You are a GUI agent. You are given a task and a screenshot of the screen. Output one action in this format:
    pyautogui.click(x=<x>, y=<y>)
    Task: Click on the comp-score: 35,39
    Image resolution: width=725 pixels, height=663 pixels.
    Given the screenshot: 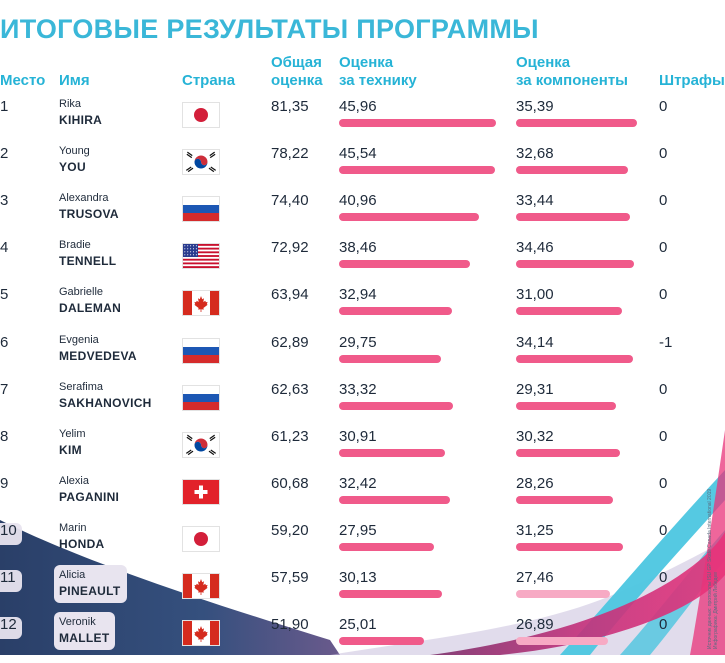 What is the action you would take?
    pyautogui.click(x=535, y=106)
    